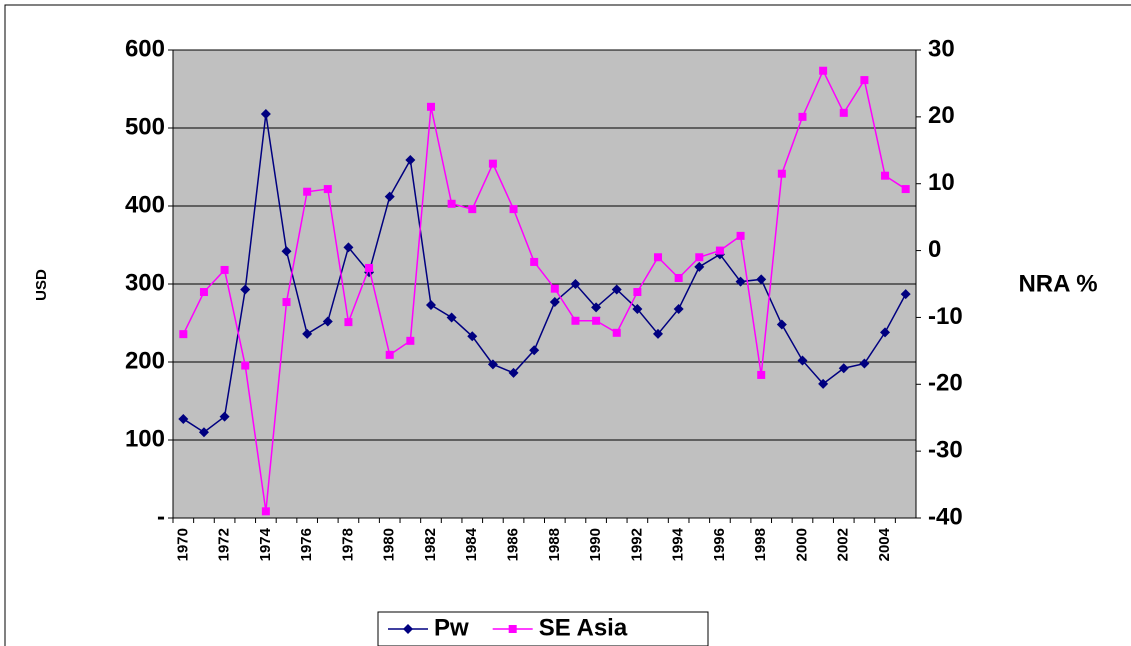 This screenshot has width=1131, height=646. I want to click on x-tick-label: 1988, so click(554, 544).